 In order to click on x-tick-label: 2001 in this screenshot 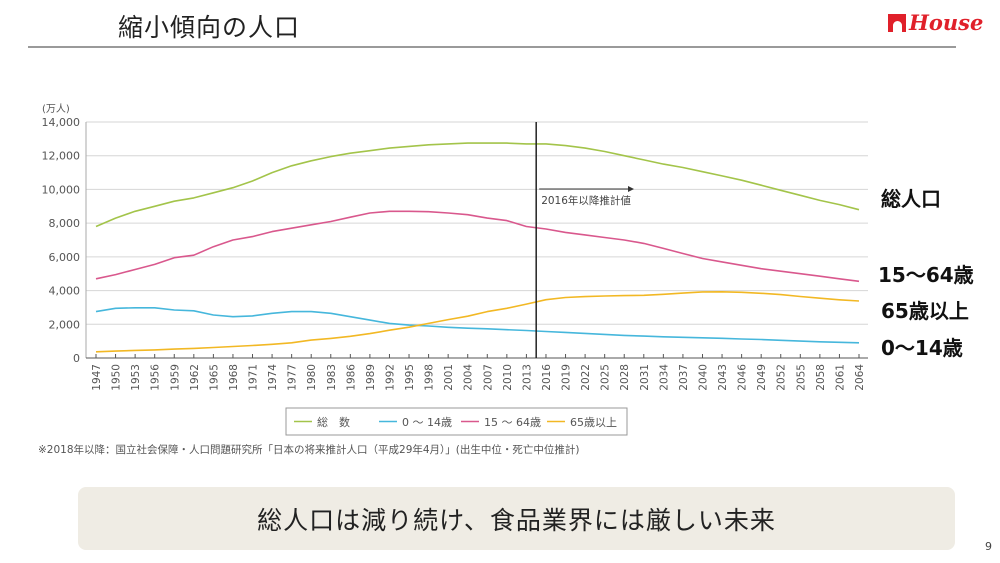, I will do `click(449, 377)`.